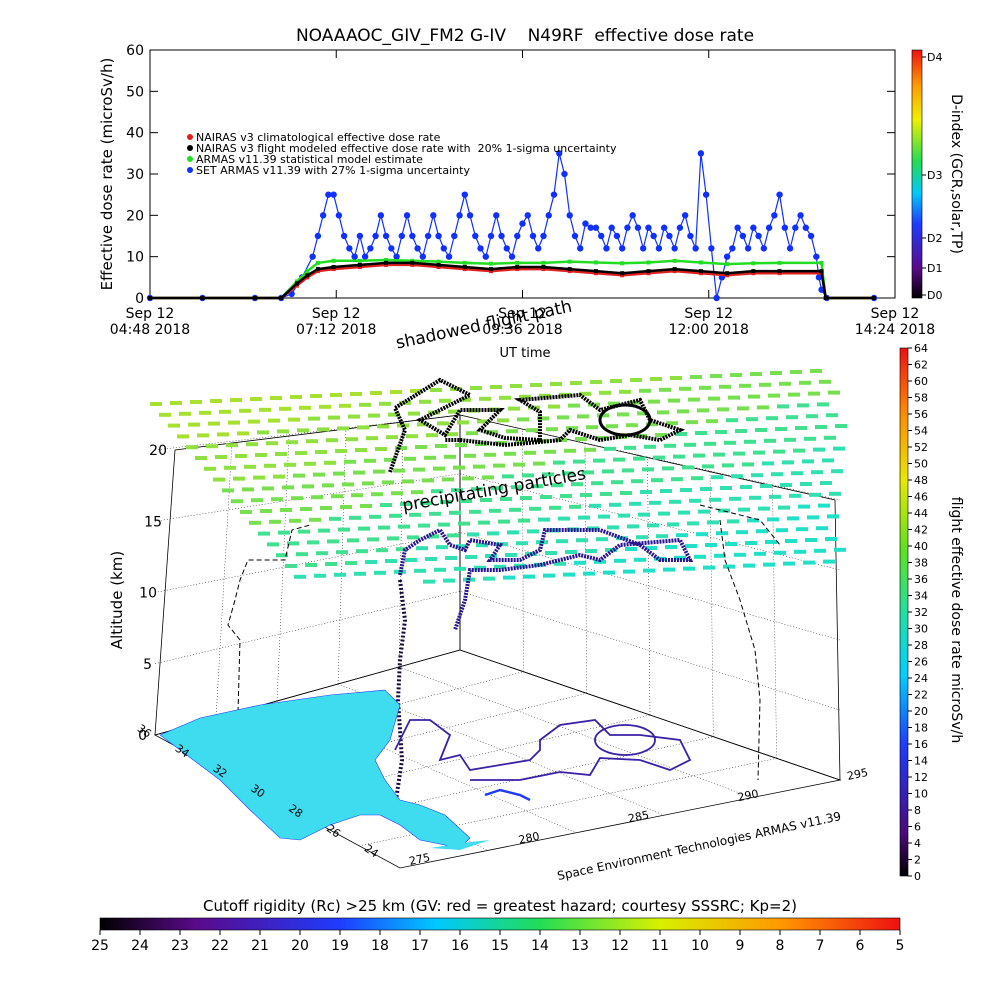 This screenshot has width=1000, height=1004. What do you see at coordinates (956, 620) in the screenshot?
I see `dose-colorbar-label: flight effective dose rate microSv/h` at bounding box center [956, 620].